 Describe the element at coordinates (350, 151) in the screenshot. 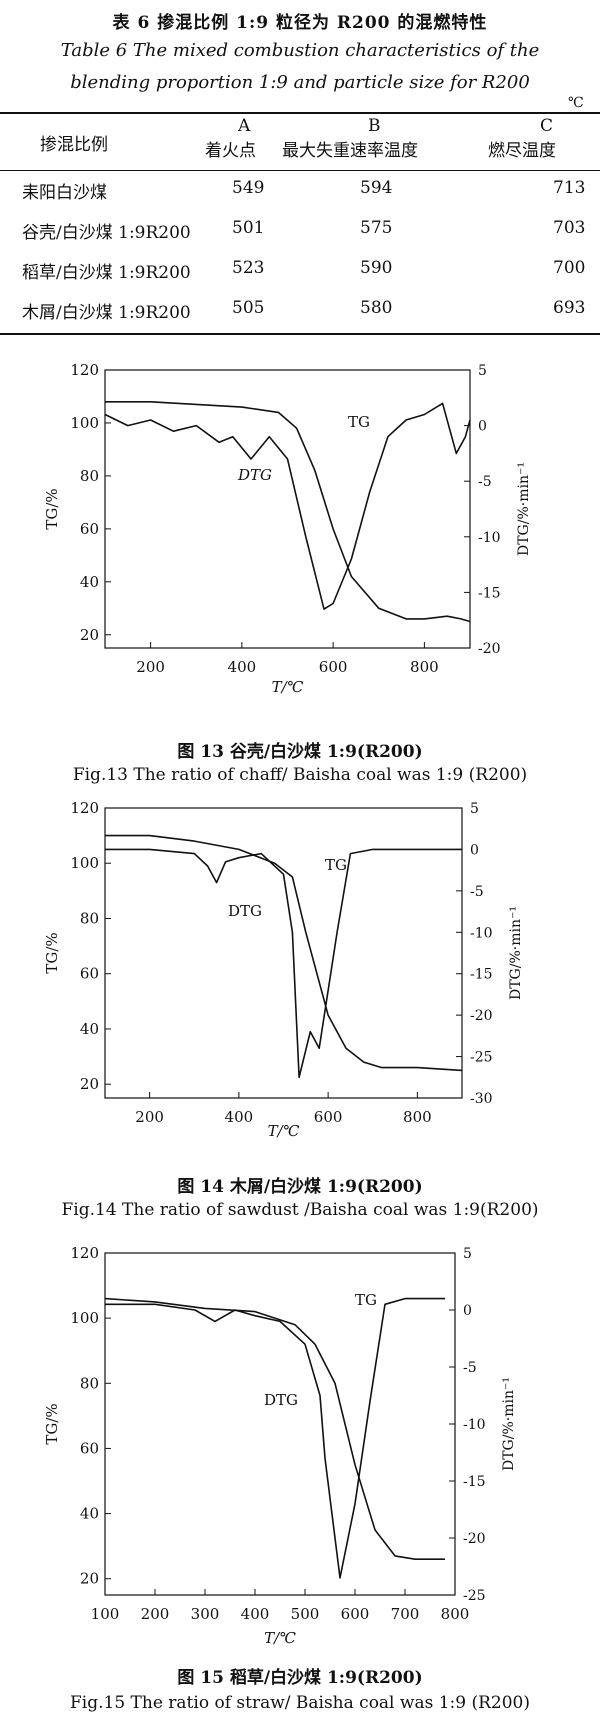

I see `header-max-rate-temp: 最大失重速率温度` at that location.